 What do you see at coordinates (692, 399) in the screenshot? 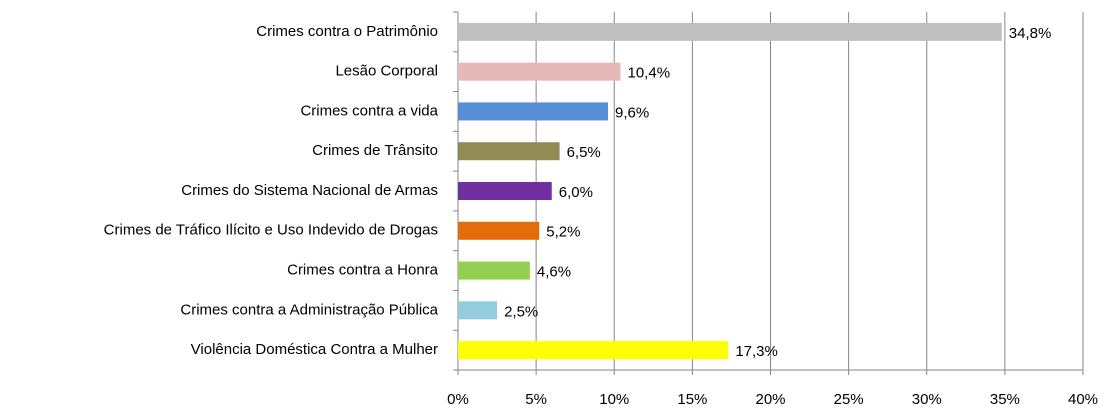
I see `x-tick-label: 15%` at bounding box center [692, 399].